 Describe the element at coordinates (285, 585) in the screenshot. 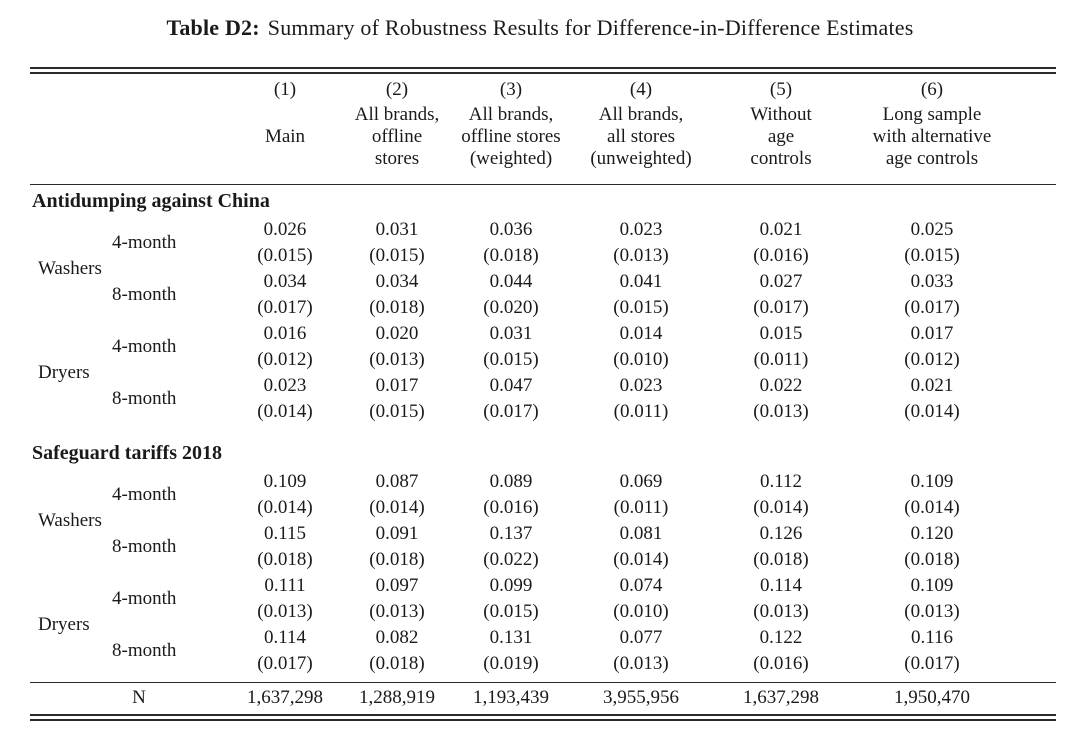

I see `coef-cell: 0.111` at that location.